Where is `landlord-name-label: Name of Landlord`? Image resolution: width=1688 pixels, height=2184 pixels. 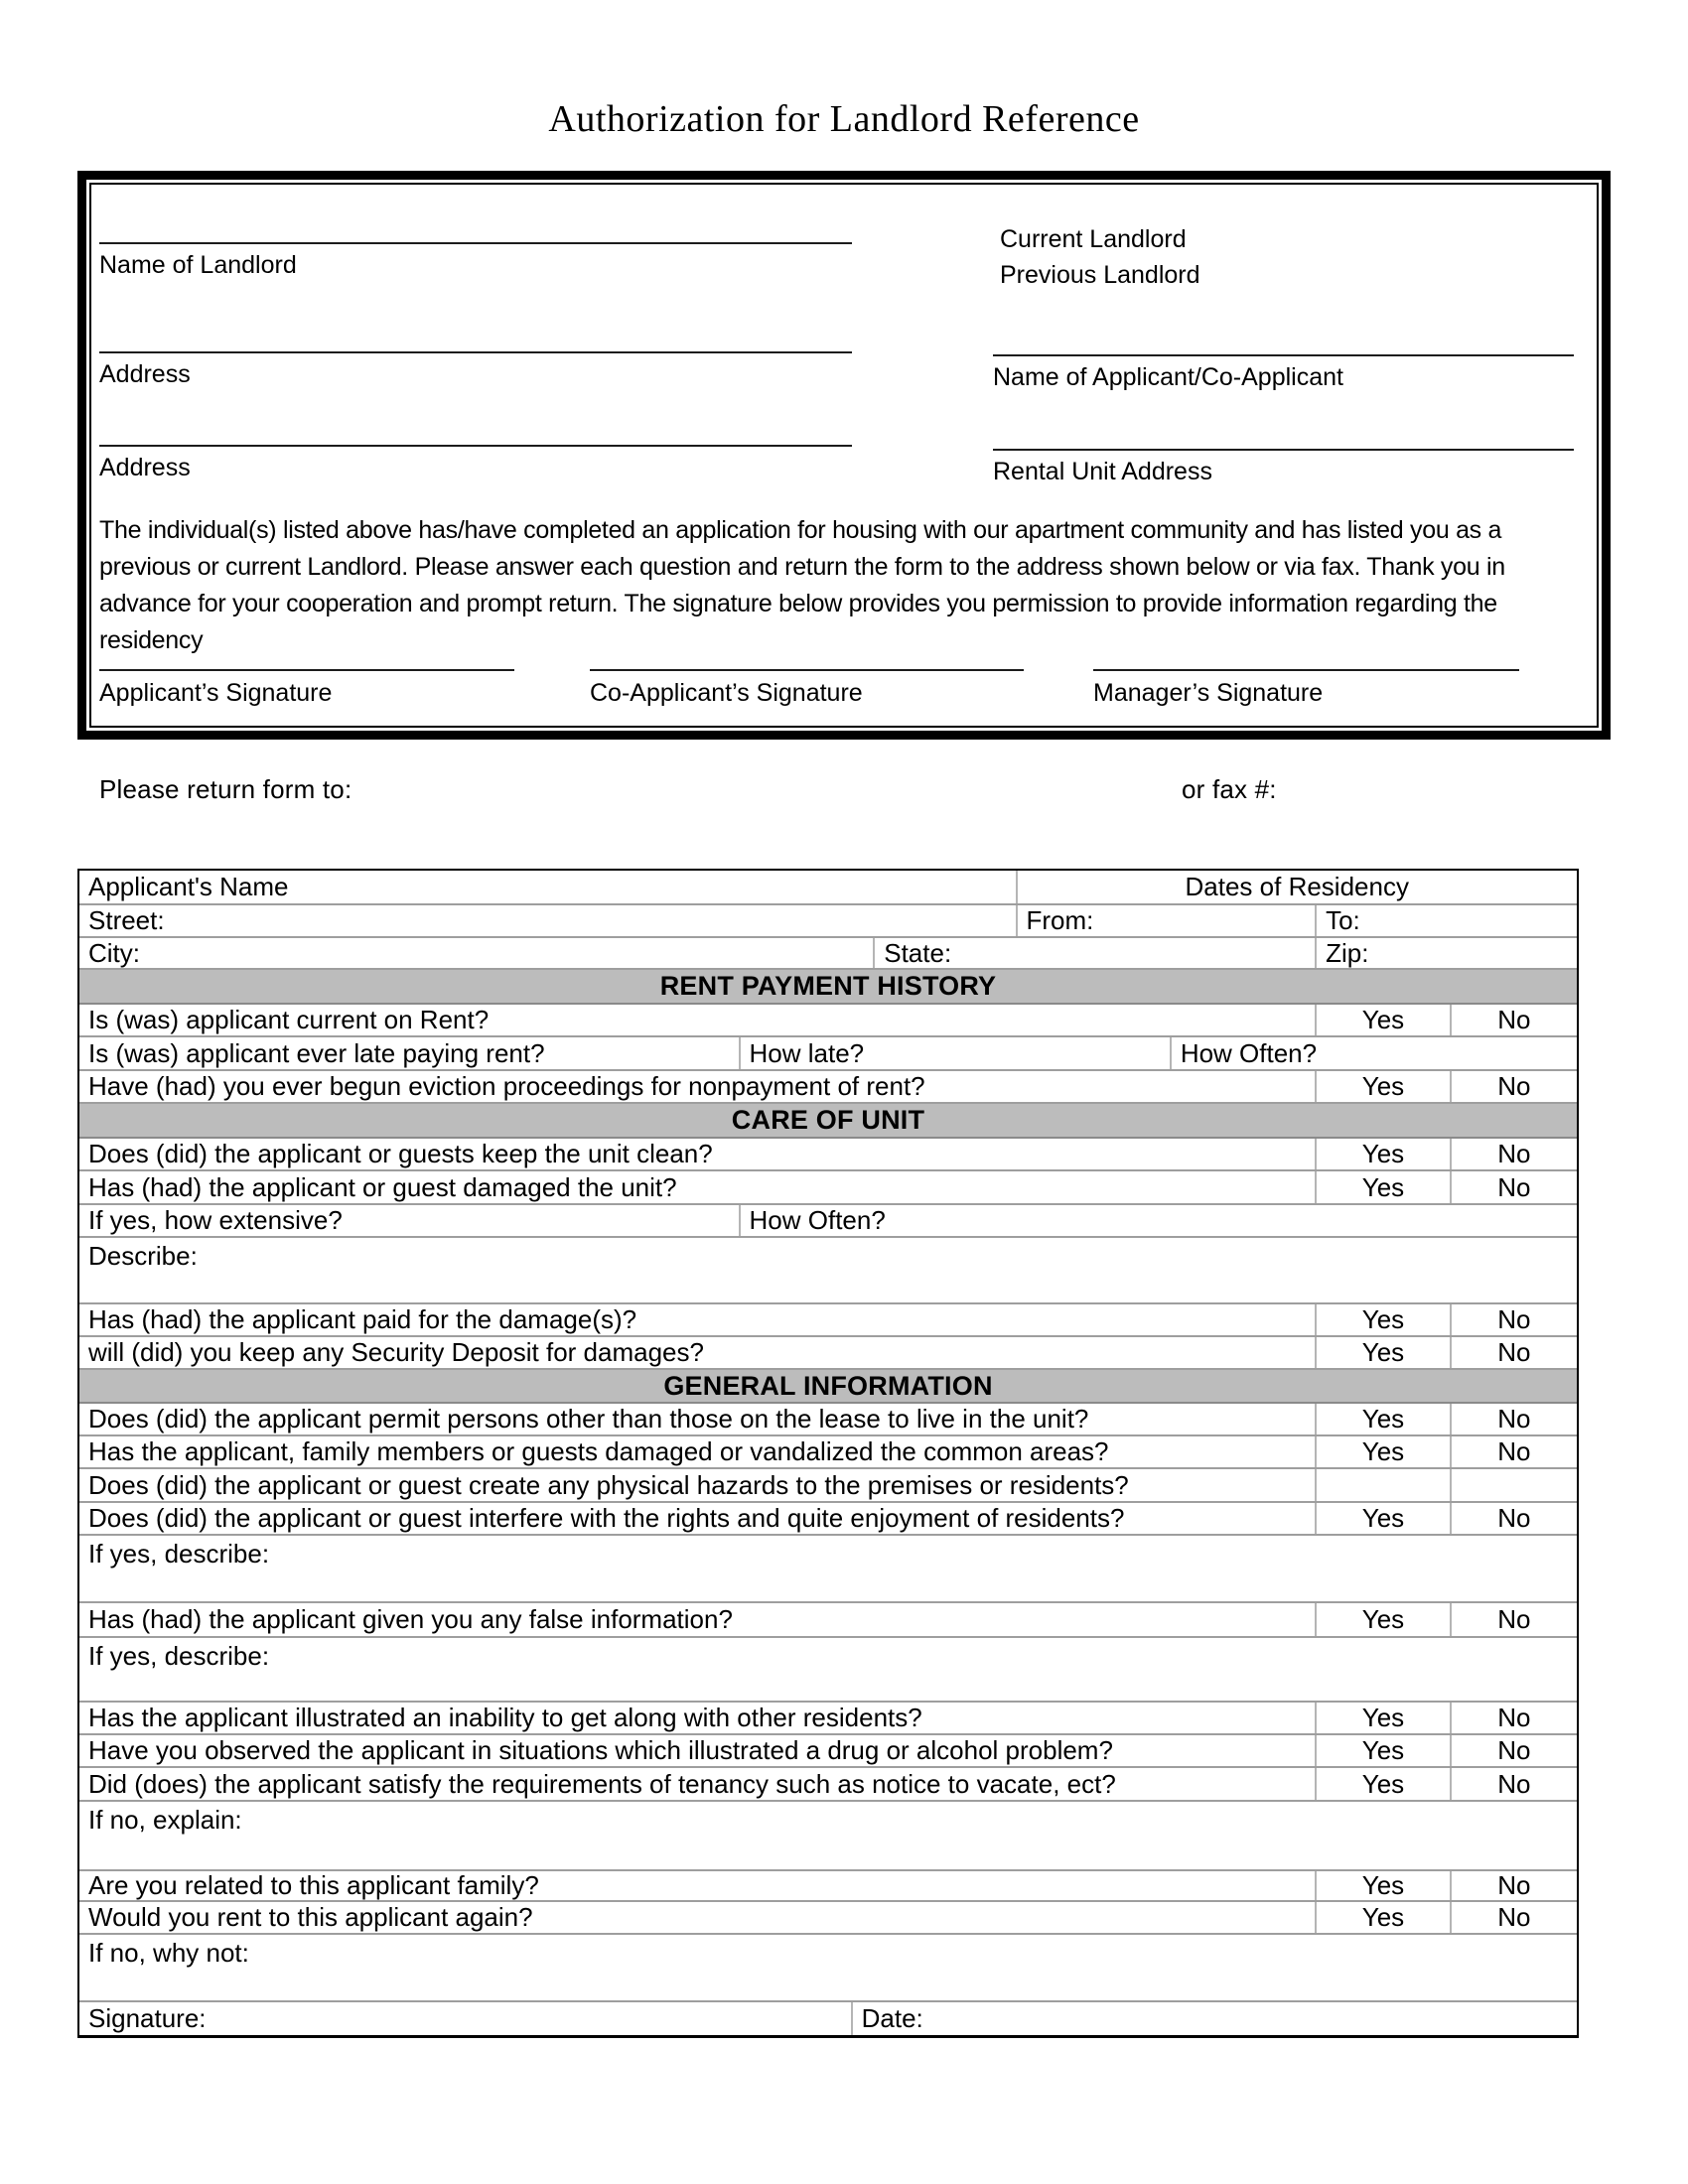 landlord-name-label: Name of Landlord is located at coordinates (198, 265).